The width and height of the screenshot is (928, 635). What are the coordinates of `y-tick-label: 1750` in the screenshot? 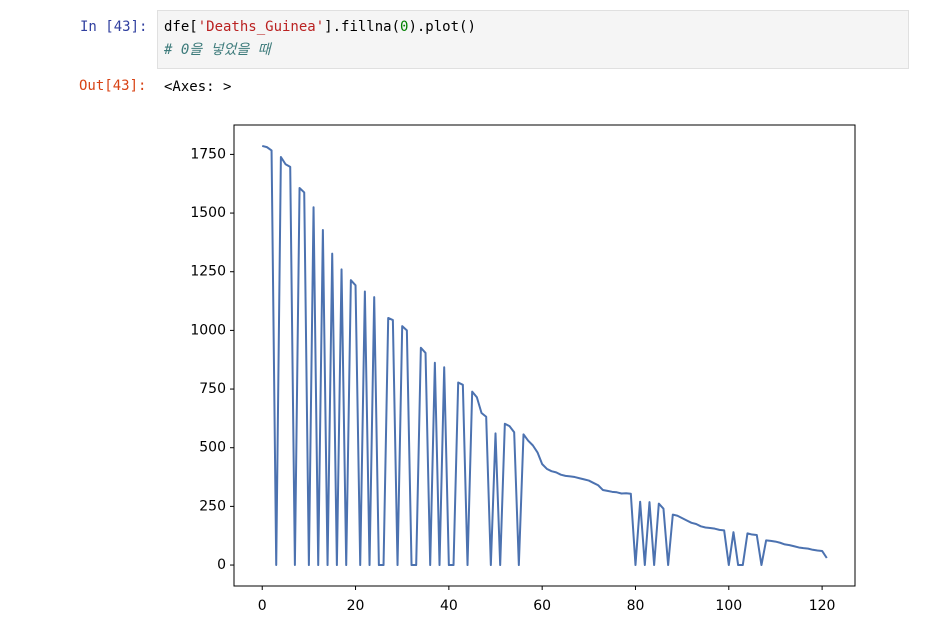 It's located at (208, 154).